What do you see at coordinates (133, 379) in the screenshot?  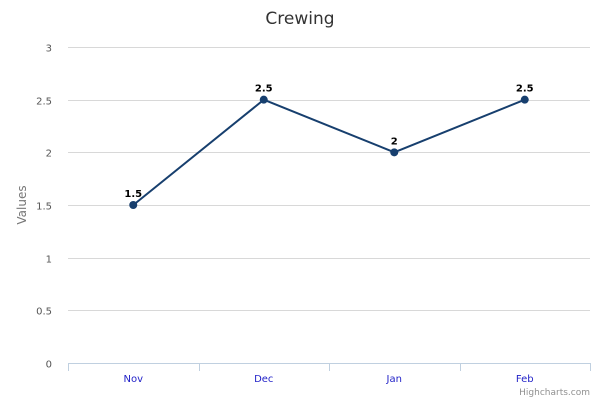 I see `x-tick-label: Nov` at bounding box center [133, 379].